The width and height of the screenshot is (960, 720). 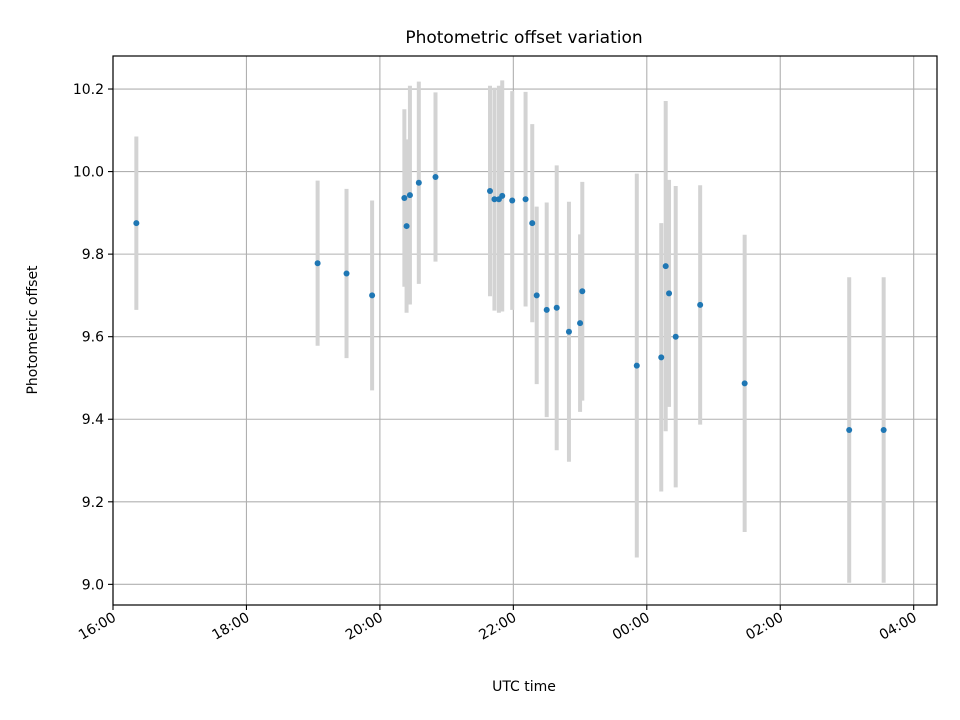 What do you see at coordinates (523, 38) in the screenshot?
I see `chart-title: Photometric offset variation` at bounding box center [523, 38].